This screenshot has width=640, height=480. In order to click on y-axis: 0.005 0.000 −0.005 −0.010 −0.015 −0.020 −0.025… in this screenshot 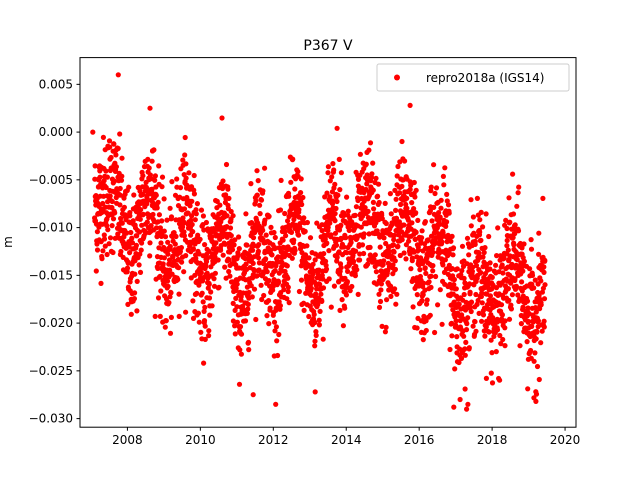, I will do `click(54, 251)`.